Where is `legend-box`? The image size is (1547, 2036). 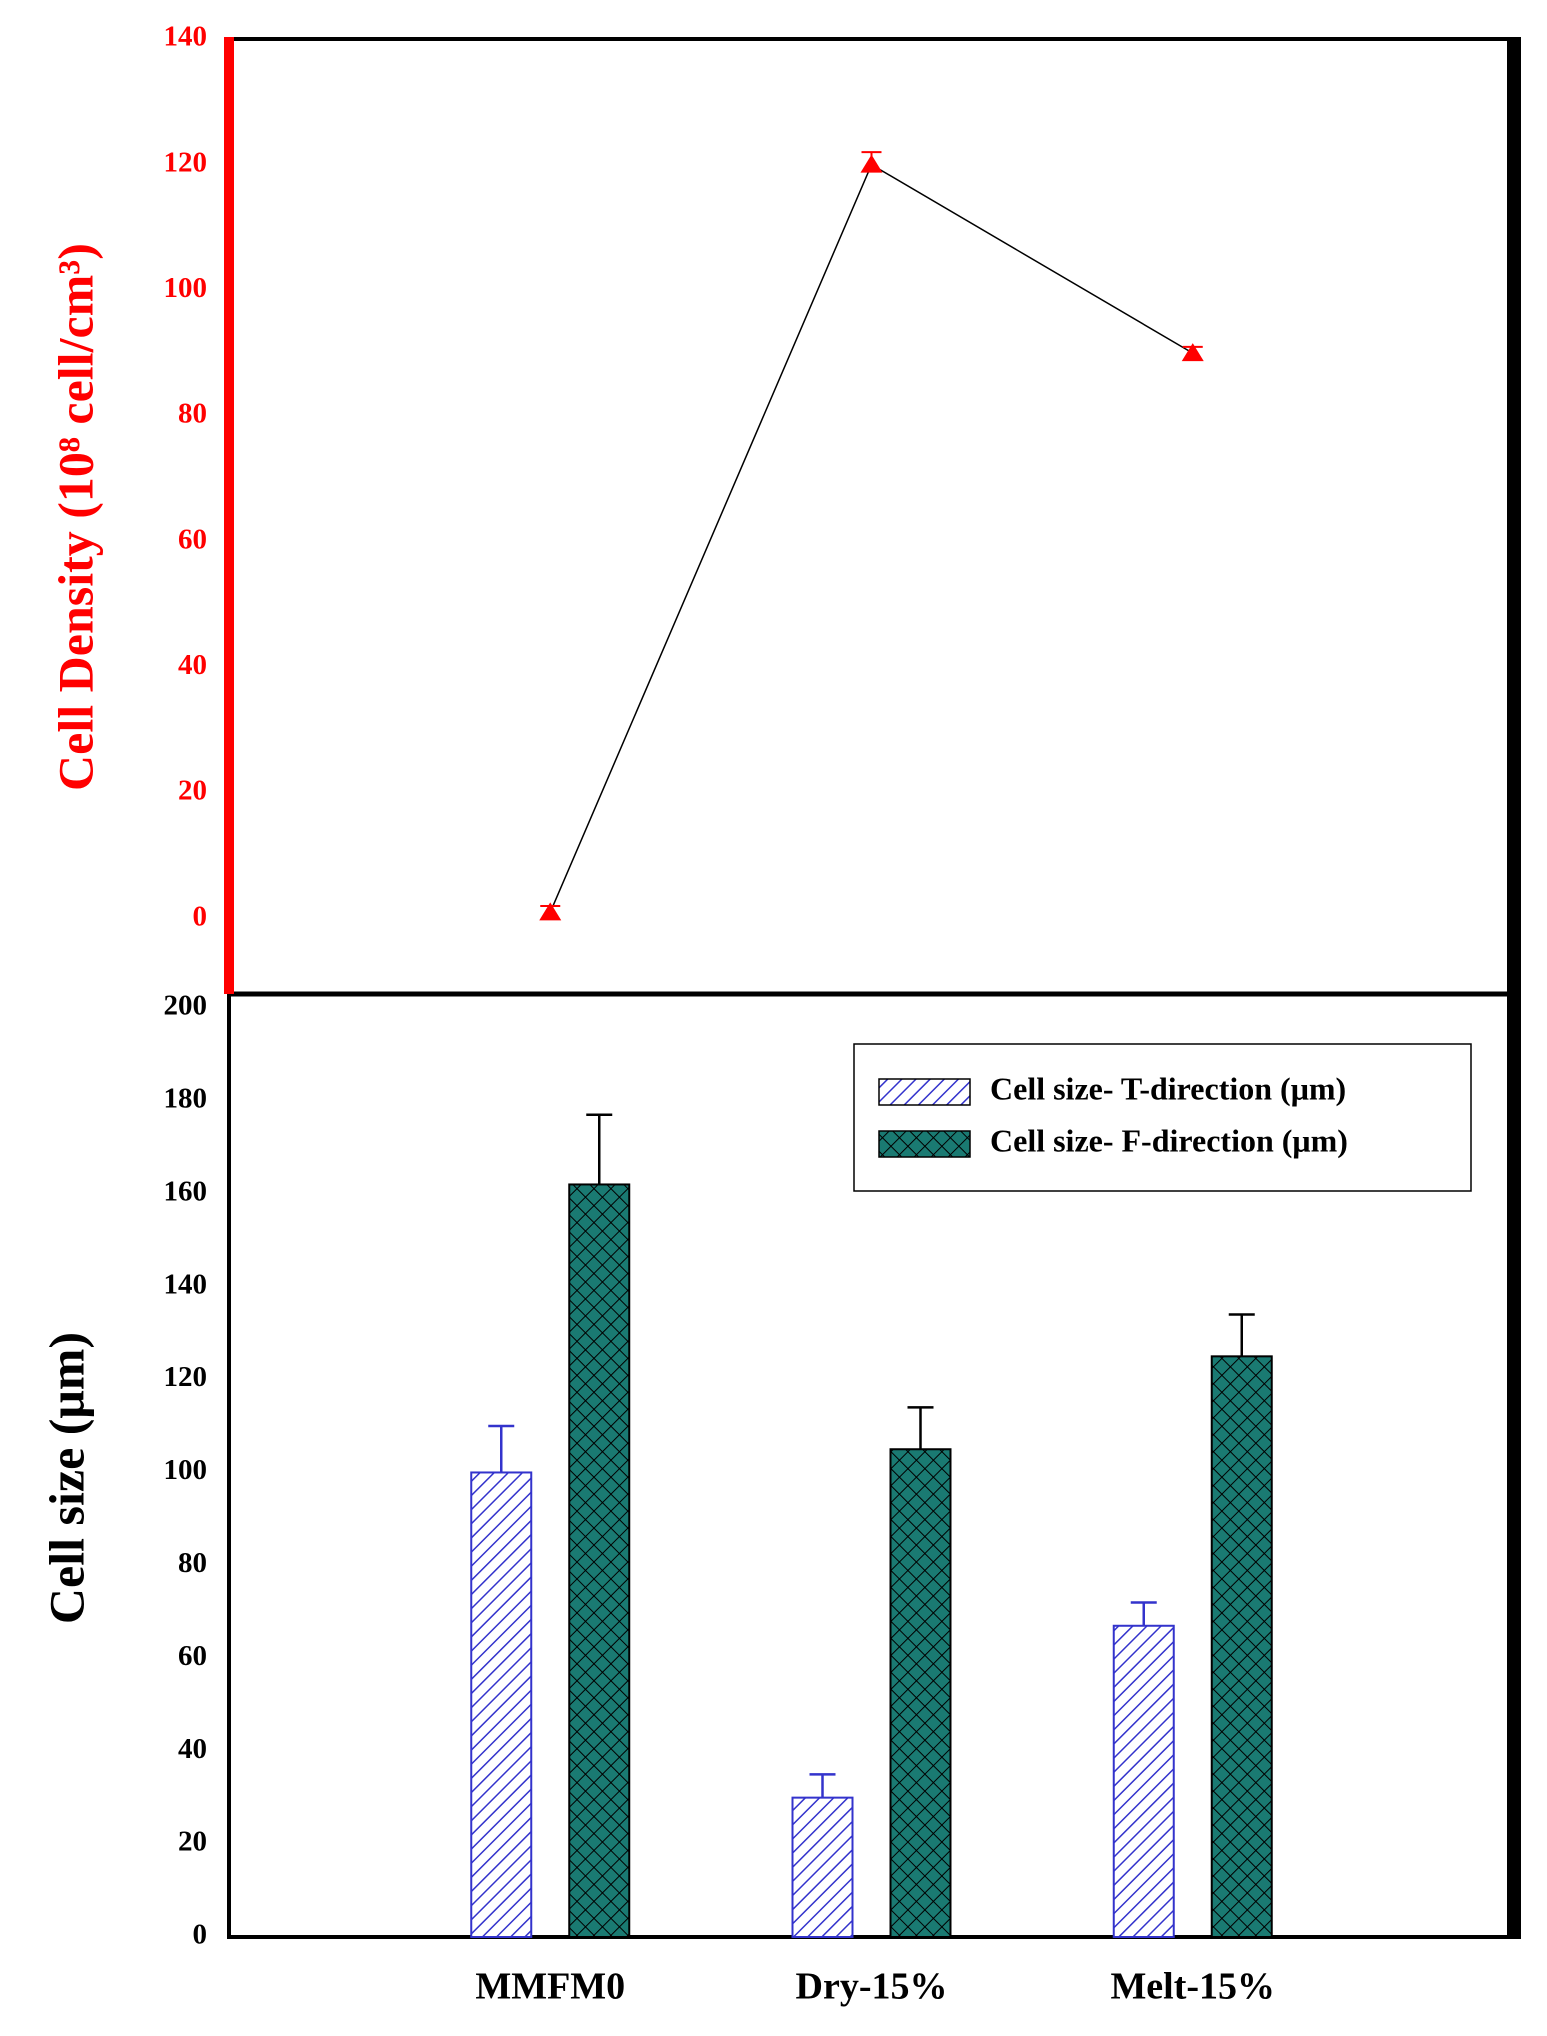 legend-box is located at coordinates (1162, 1117).